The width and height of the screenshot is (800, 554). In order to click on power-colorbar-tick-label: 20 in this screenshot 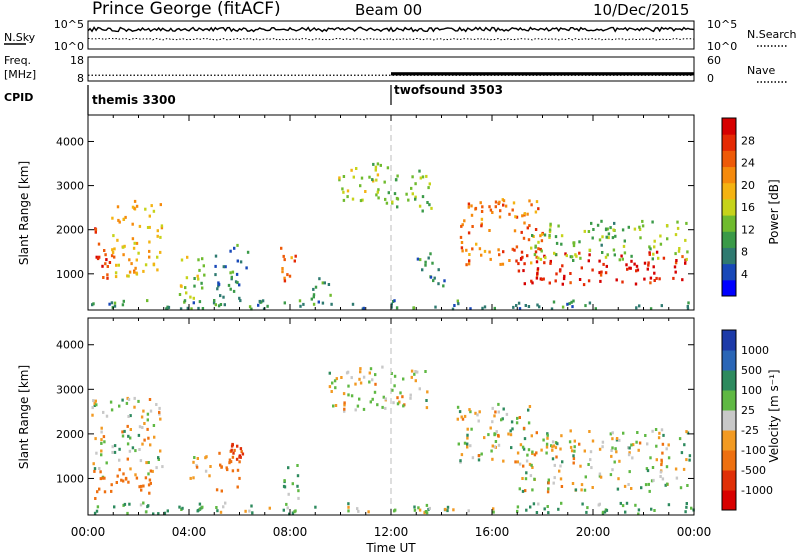, I will do `click(748, 185)`.